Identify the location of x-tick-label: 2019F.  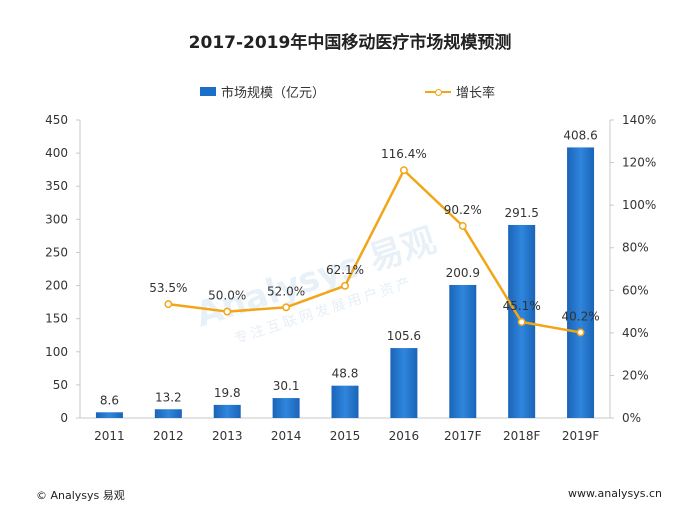
(581, 436).